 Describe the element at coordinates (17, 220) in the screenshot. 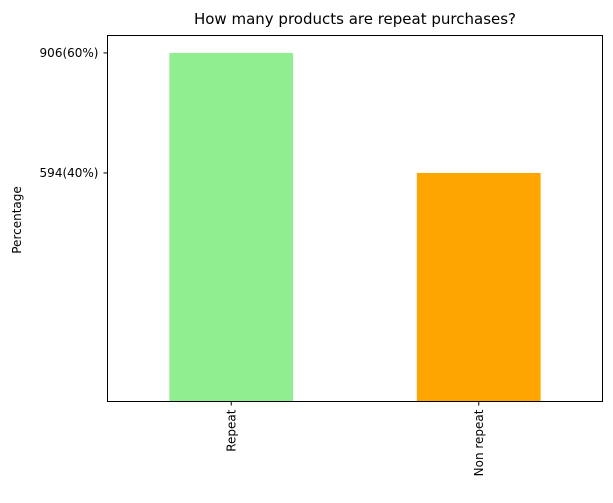

I see `y-axis-label: Percentage` at that location.